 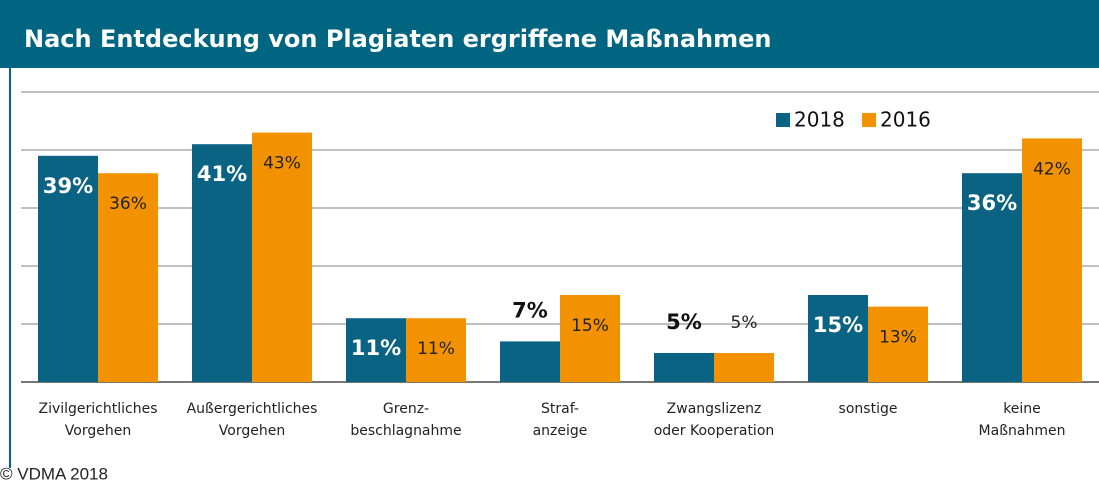 I want to click on legend-label: 2018, so click(x=819, y=120).